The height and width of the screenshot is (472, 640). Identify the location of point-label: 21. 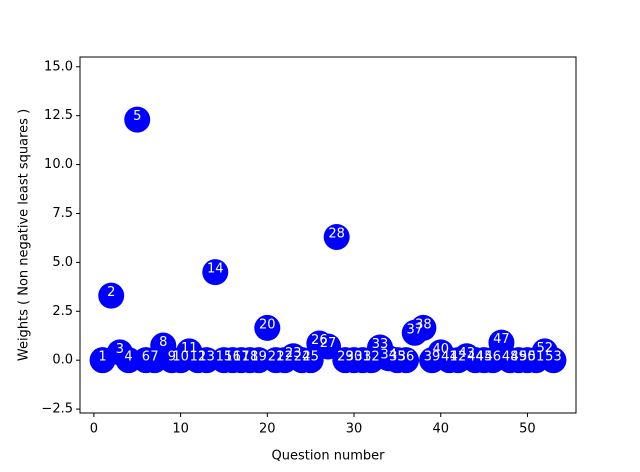
(276, 357).